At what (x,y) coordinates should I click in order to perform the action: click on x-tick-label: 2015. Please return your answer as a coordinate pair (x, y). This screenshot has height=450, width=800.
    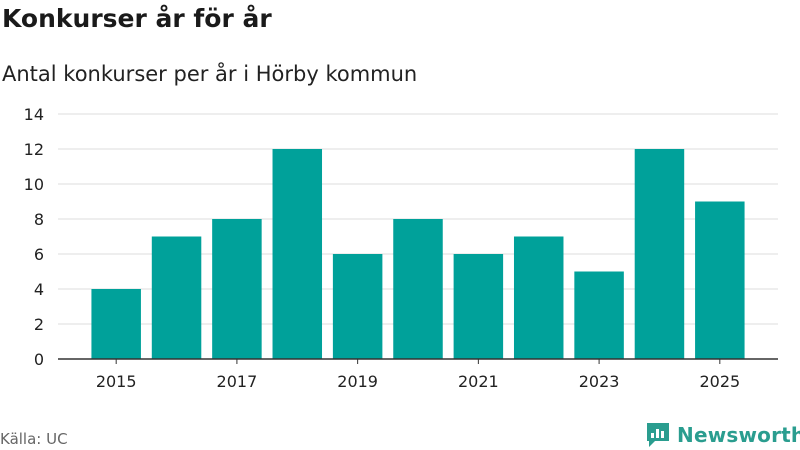
    Looking at the image, I should click on (116, 381).